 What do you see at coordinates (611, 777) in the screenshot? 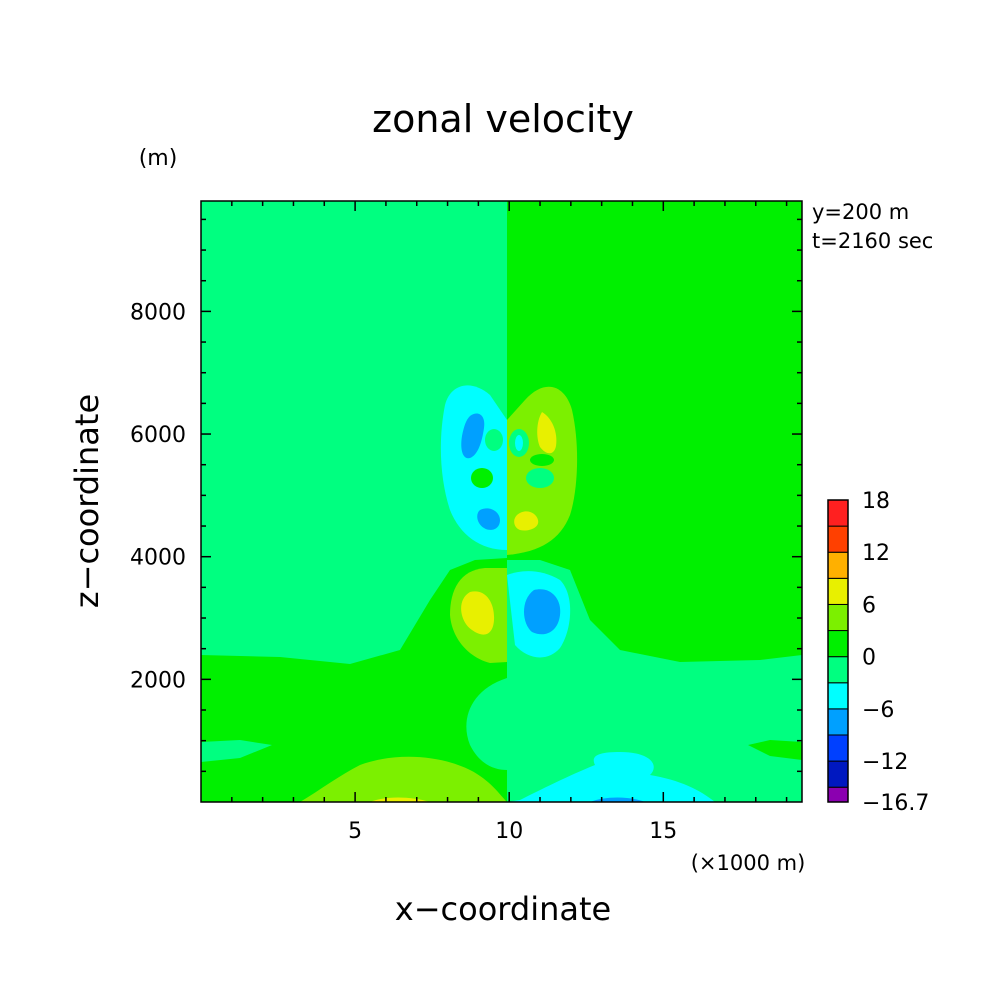
I see `bottom-right-negative` at bounding box center [611, 777].